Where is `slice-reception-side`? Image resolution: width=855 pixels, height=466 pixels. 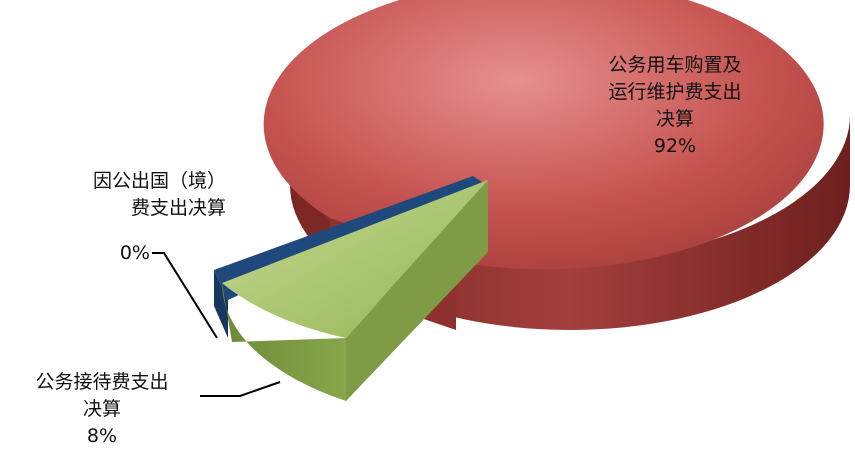 slice-reception-side is located at coordinates (283, 342).